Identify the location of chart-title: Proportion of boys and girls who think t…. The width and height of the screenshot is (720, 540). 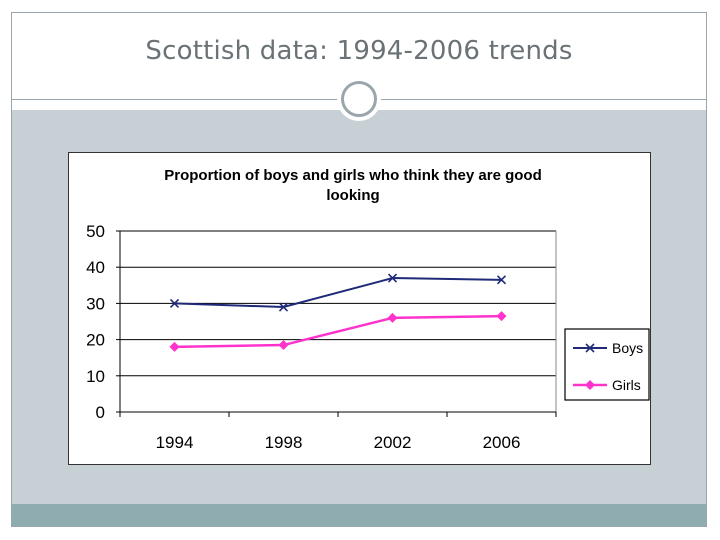
(353, 185).